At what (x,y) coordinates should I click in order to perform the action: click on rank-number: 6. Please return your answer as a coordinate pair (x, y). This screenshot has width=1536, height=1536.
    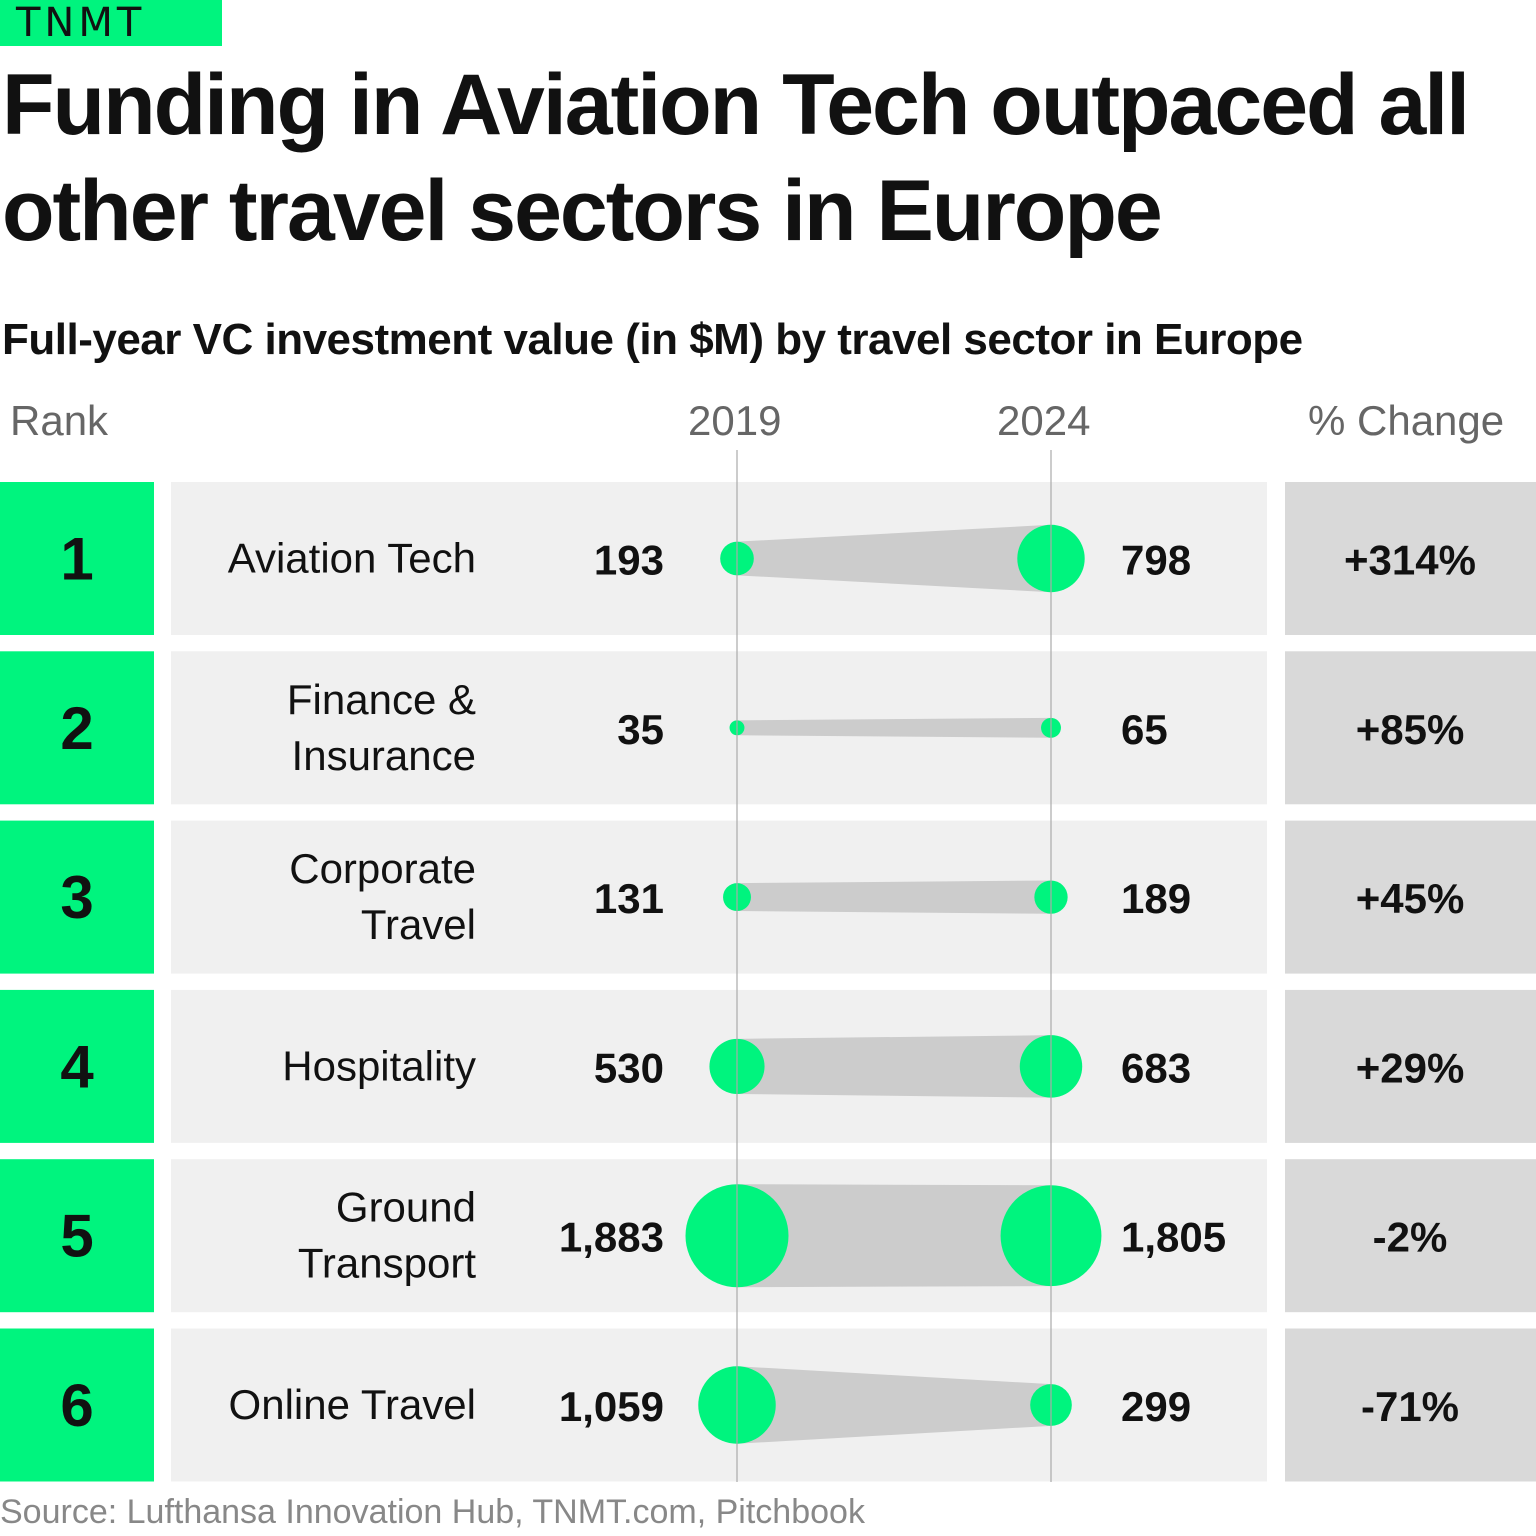
    Looking at the image, I should click on (76, 1405).